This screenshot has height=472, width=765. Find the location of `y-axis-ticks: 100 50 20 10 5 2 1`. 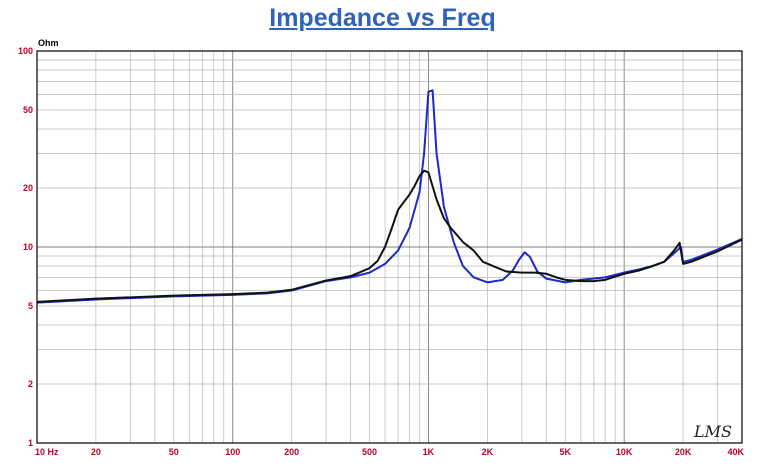

y-axis-ticks: 100 50 20 10 5 2 1 is located at coordinates (25, 247).